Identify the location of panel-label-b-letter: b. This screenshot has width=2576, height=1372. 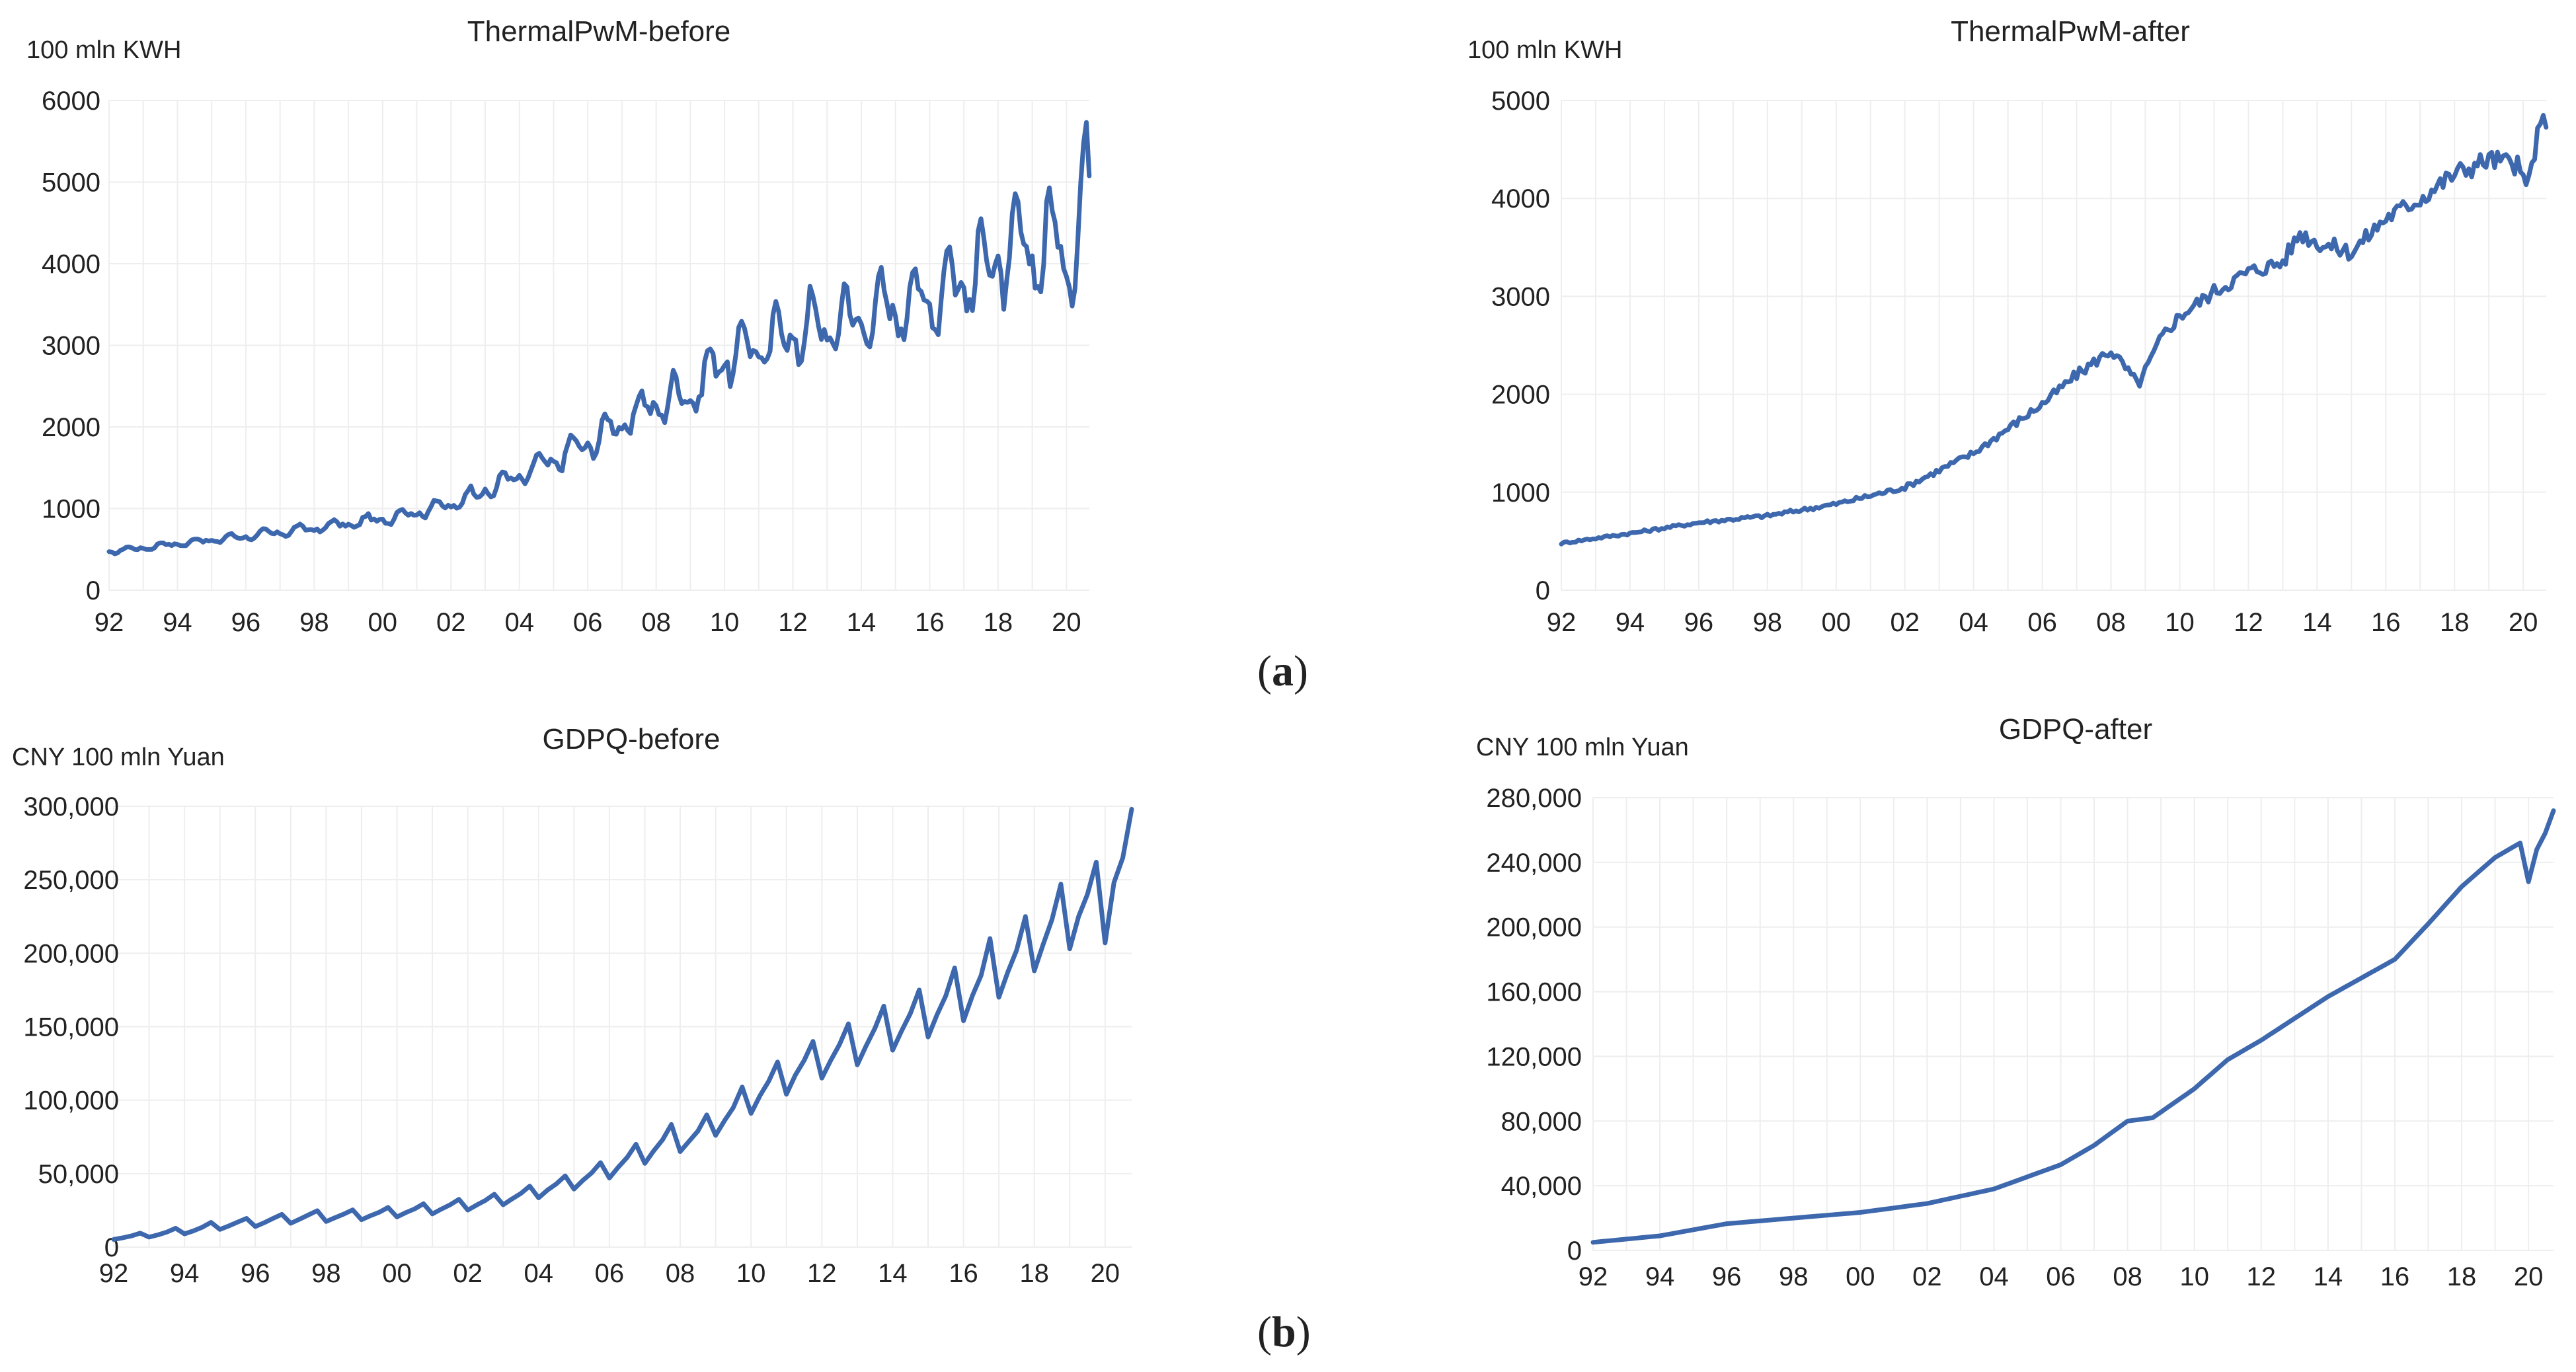
(1283, 1332).